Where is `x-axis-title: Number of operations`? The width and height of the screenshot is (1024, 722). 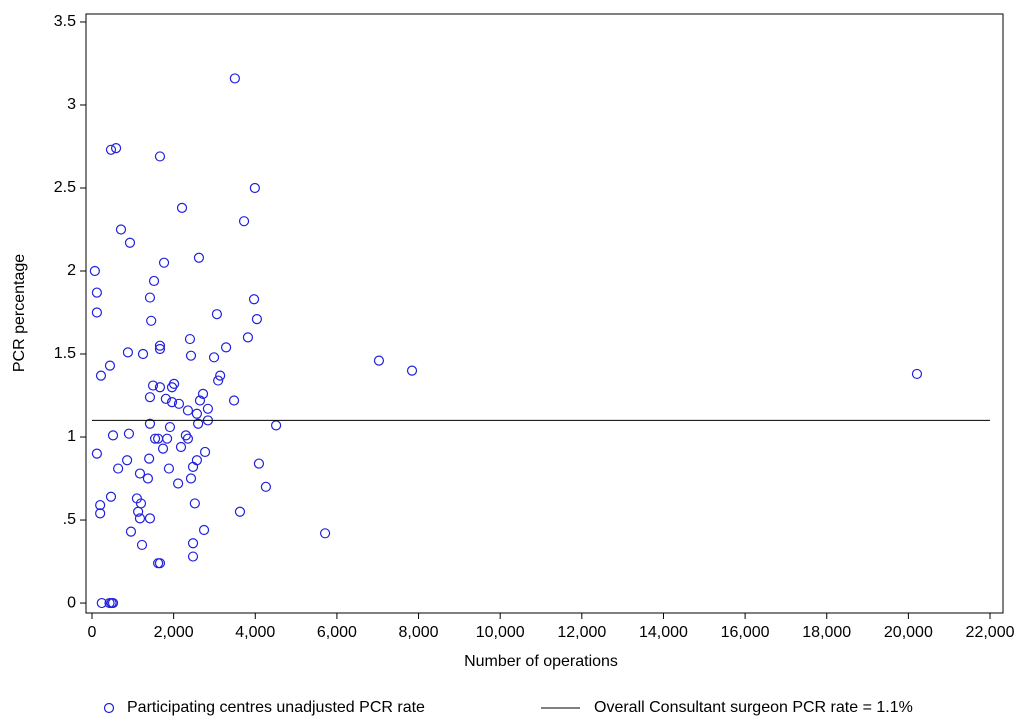
x-axis-title: Number of operations is located at coordinates (541, 661).